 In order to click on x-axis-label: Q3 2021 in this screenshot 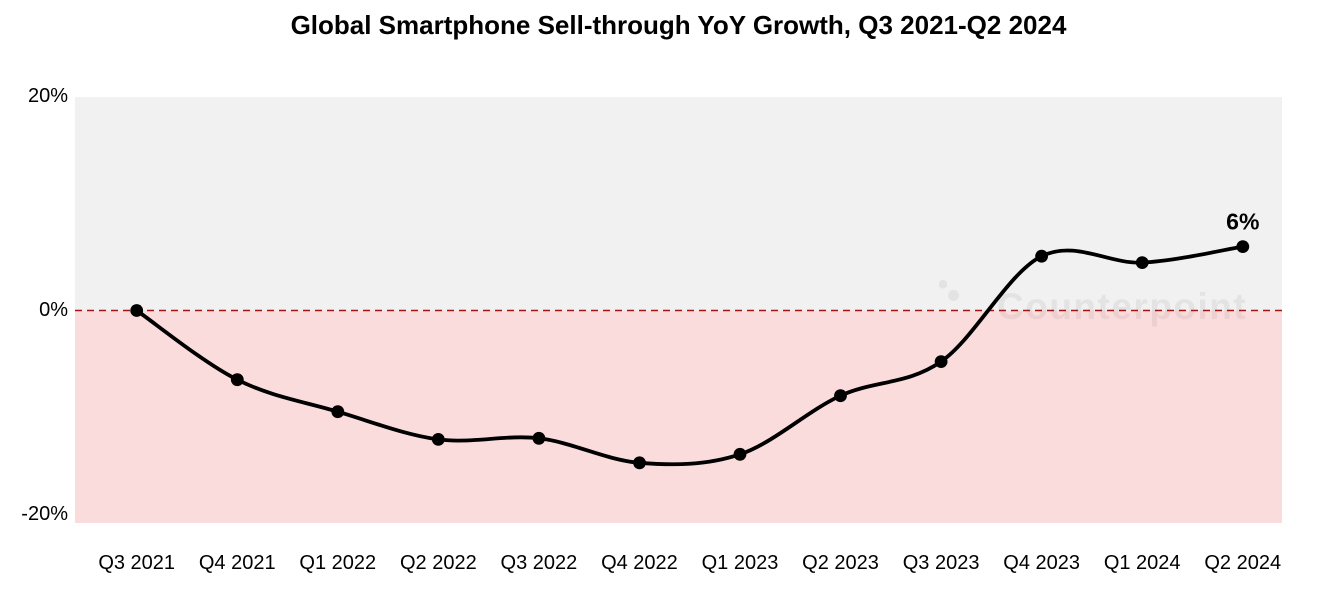, I will do `click(137, 563)`.